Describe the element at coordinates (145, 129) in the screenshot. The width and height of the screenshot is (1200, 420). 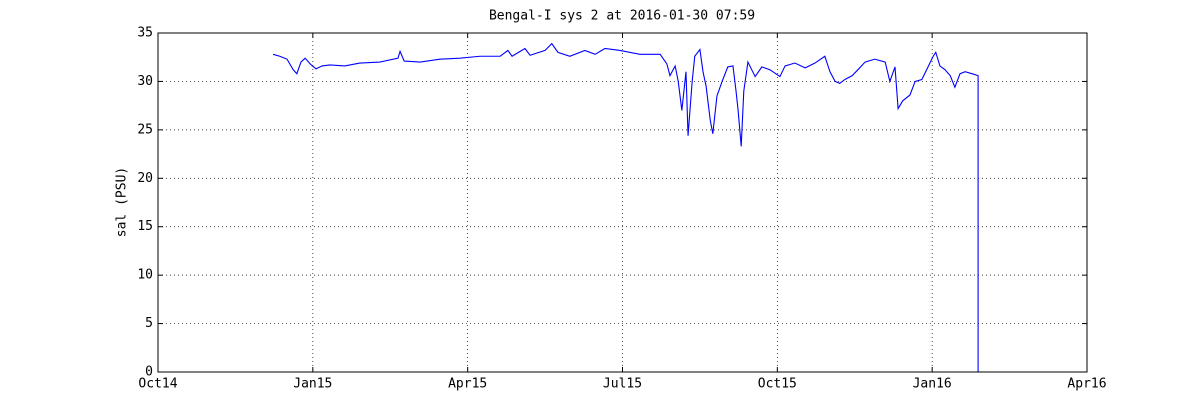
I see `y-tick-label: 25` at that location.